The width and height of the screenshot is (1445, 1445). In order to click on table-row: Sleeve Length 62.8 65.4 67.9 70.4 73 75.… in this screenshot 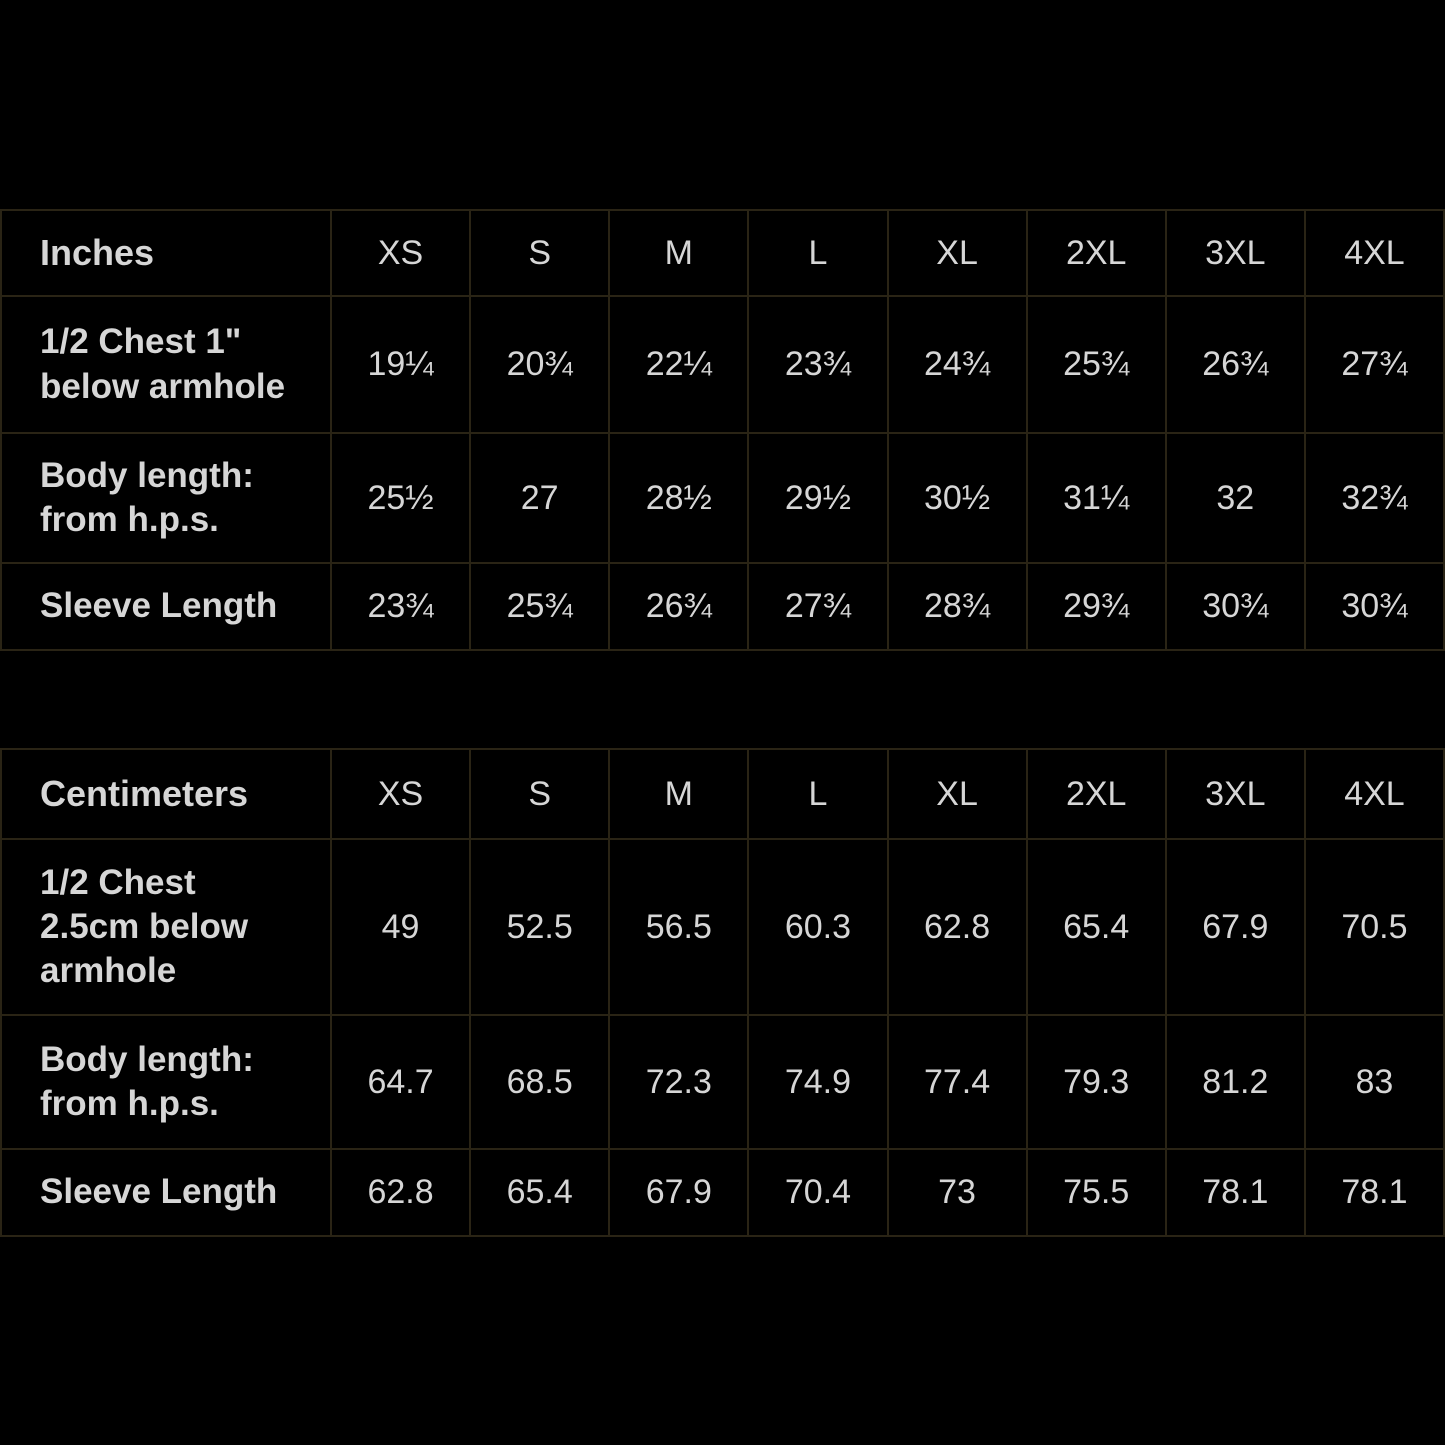, I will do `click(722, 1192)`.